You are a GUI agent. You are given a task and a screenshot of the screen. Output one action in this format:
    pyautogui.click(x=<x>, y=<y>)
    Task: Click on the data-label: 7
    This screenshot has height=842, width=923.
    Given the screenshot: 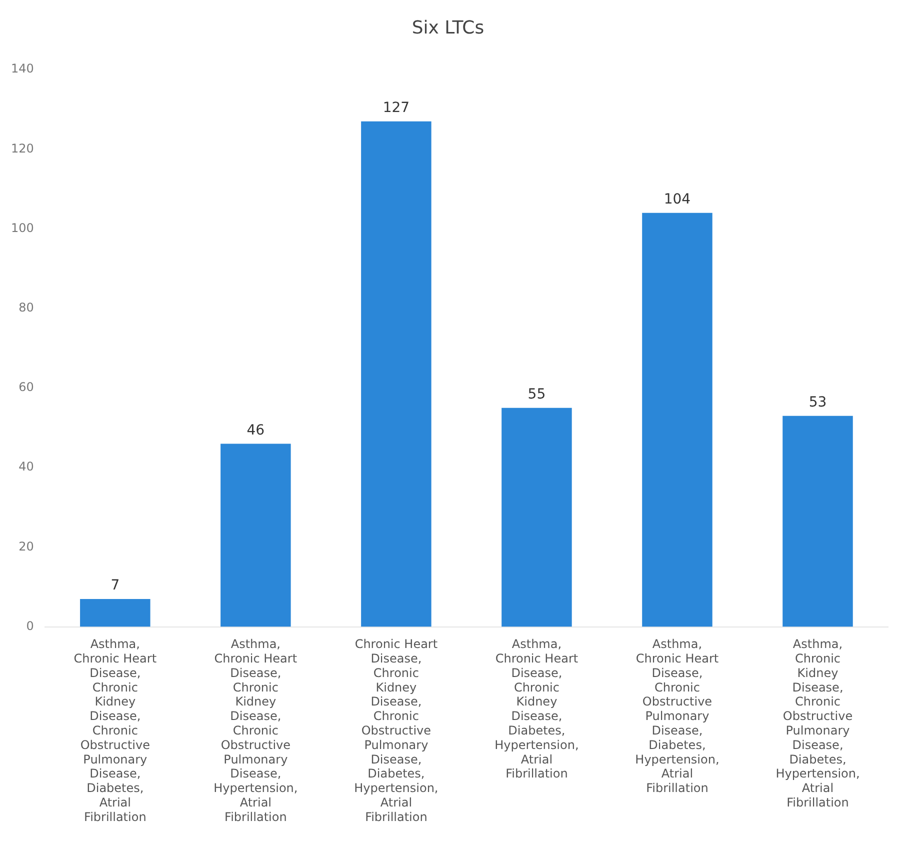 What is the action you would take?
    pyautogui.click(x=115, y=586)
    